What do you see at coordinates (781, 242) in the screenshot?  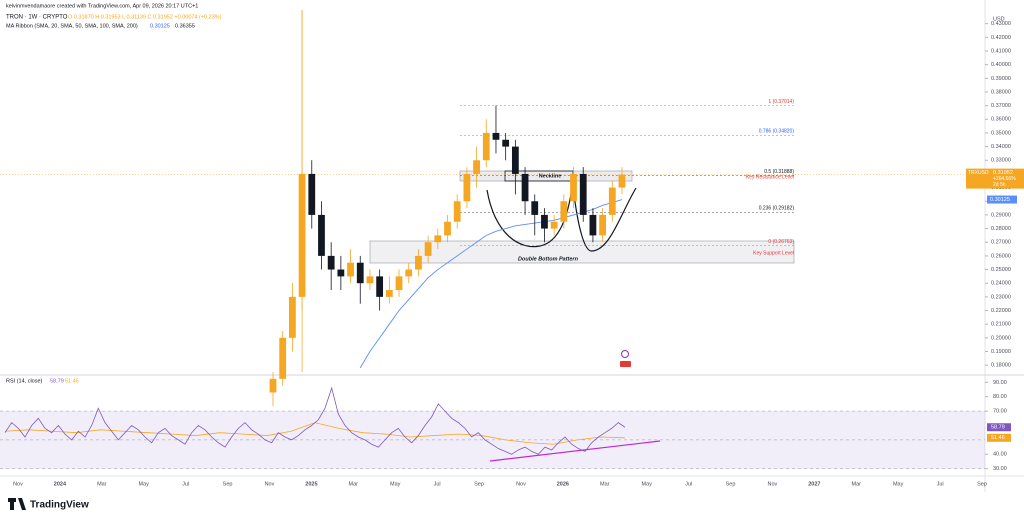 I see `fib-label: 0 (0.26763)` at bounding box center [781, 242].